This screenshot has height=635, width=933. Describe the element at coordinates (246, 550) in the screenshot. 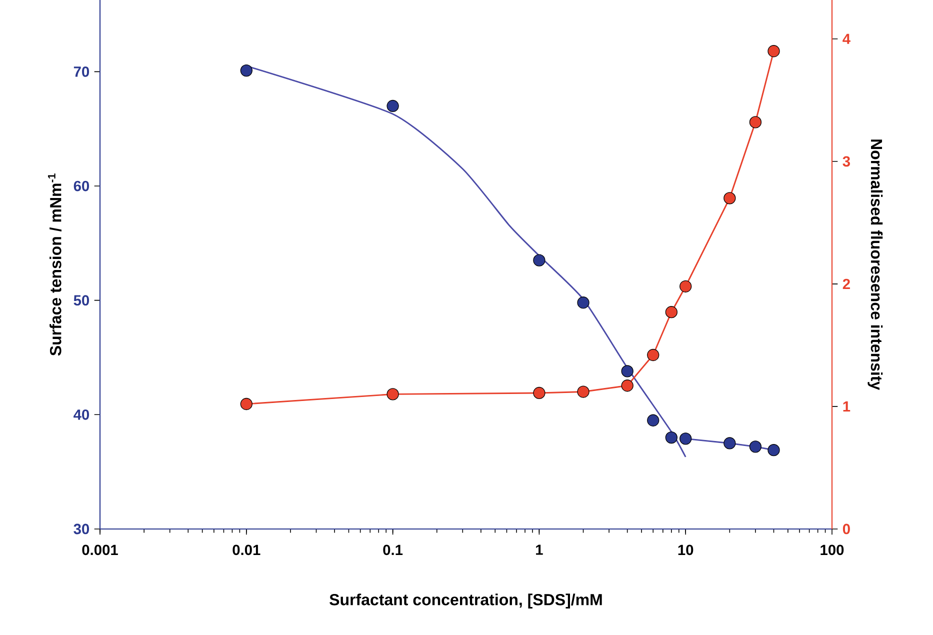

I see `x-tick-label: 0.01` at that location.